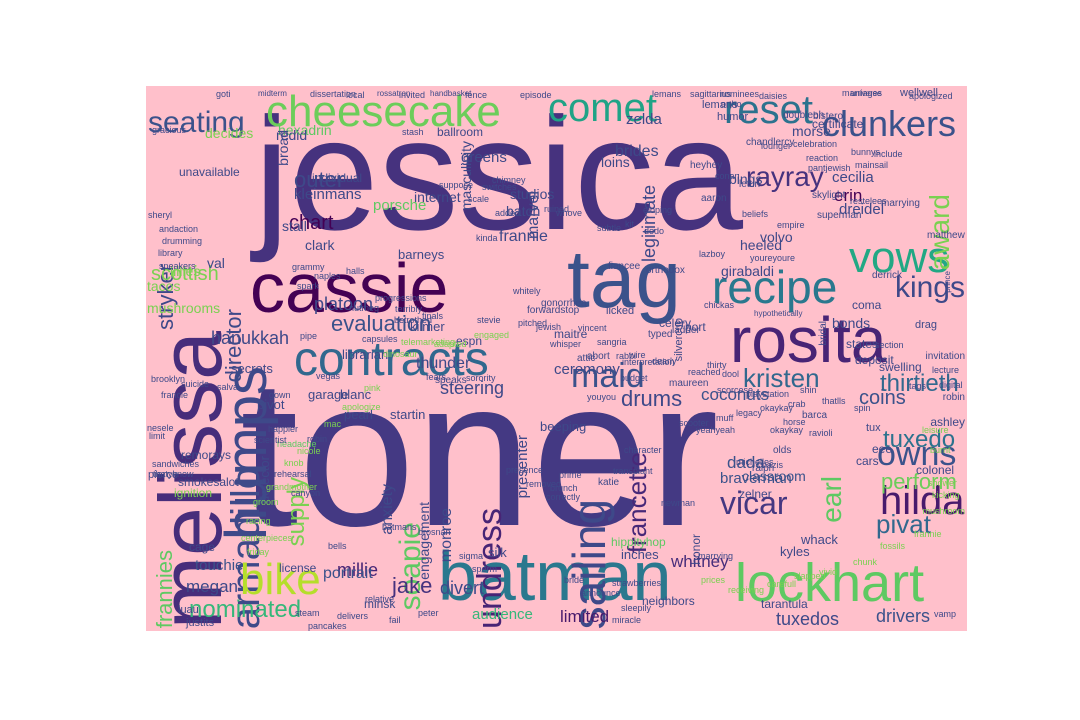 The width and height of the screenshot is (1080, 720). Describe the element at coordinates (372, 388) in the screenshot. I see `cloud-word: pink` at that location.